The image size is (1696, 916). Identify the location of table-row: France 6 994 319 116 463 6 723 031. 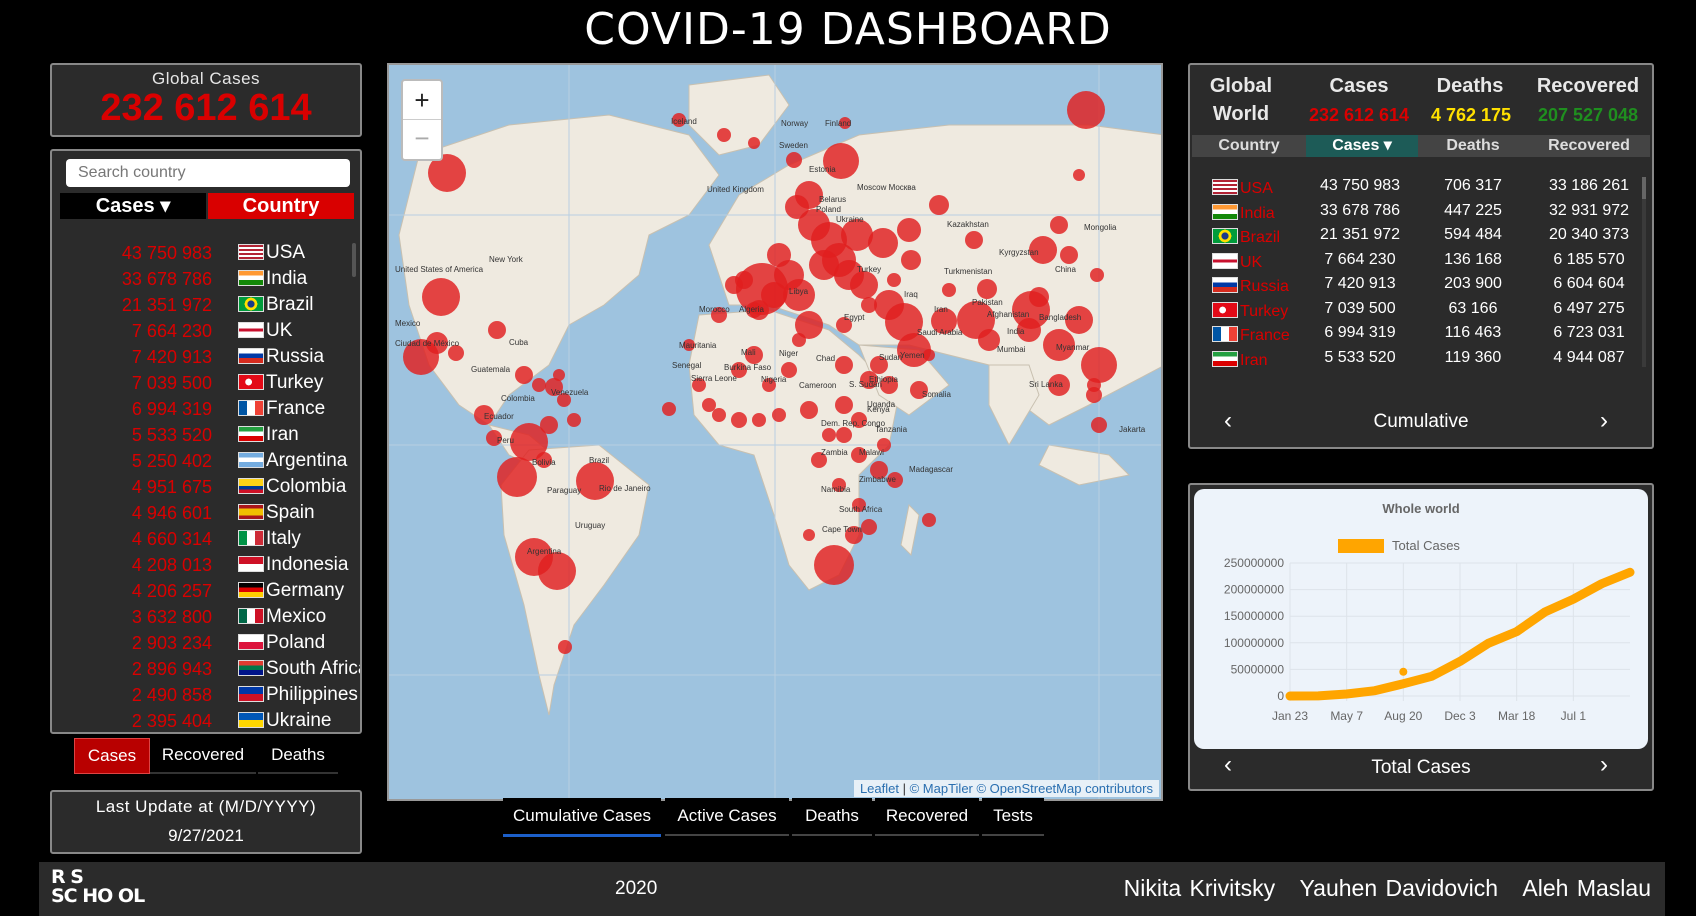
(1420, 336).